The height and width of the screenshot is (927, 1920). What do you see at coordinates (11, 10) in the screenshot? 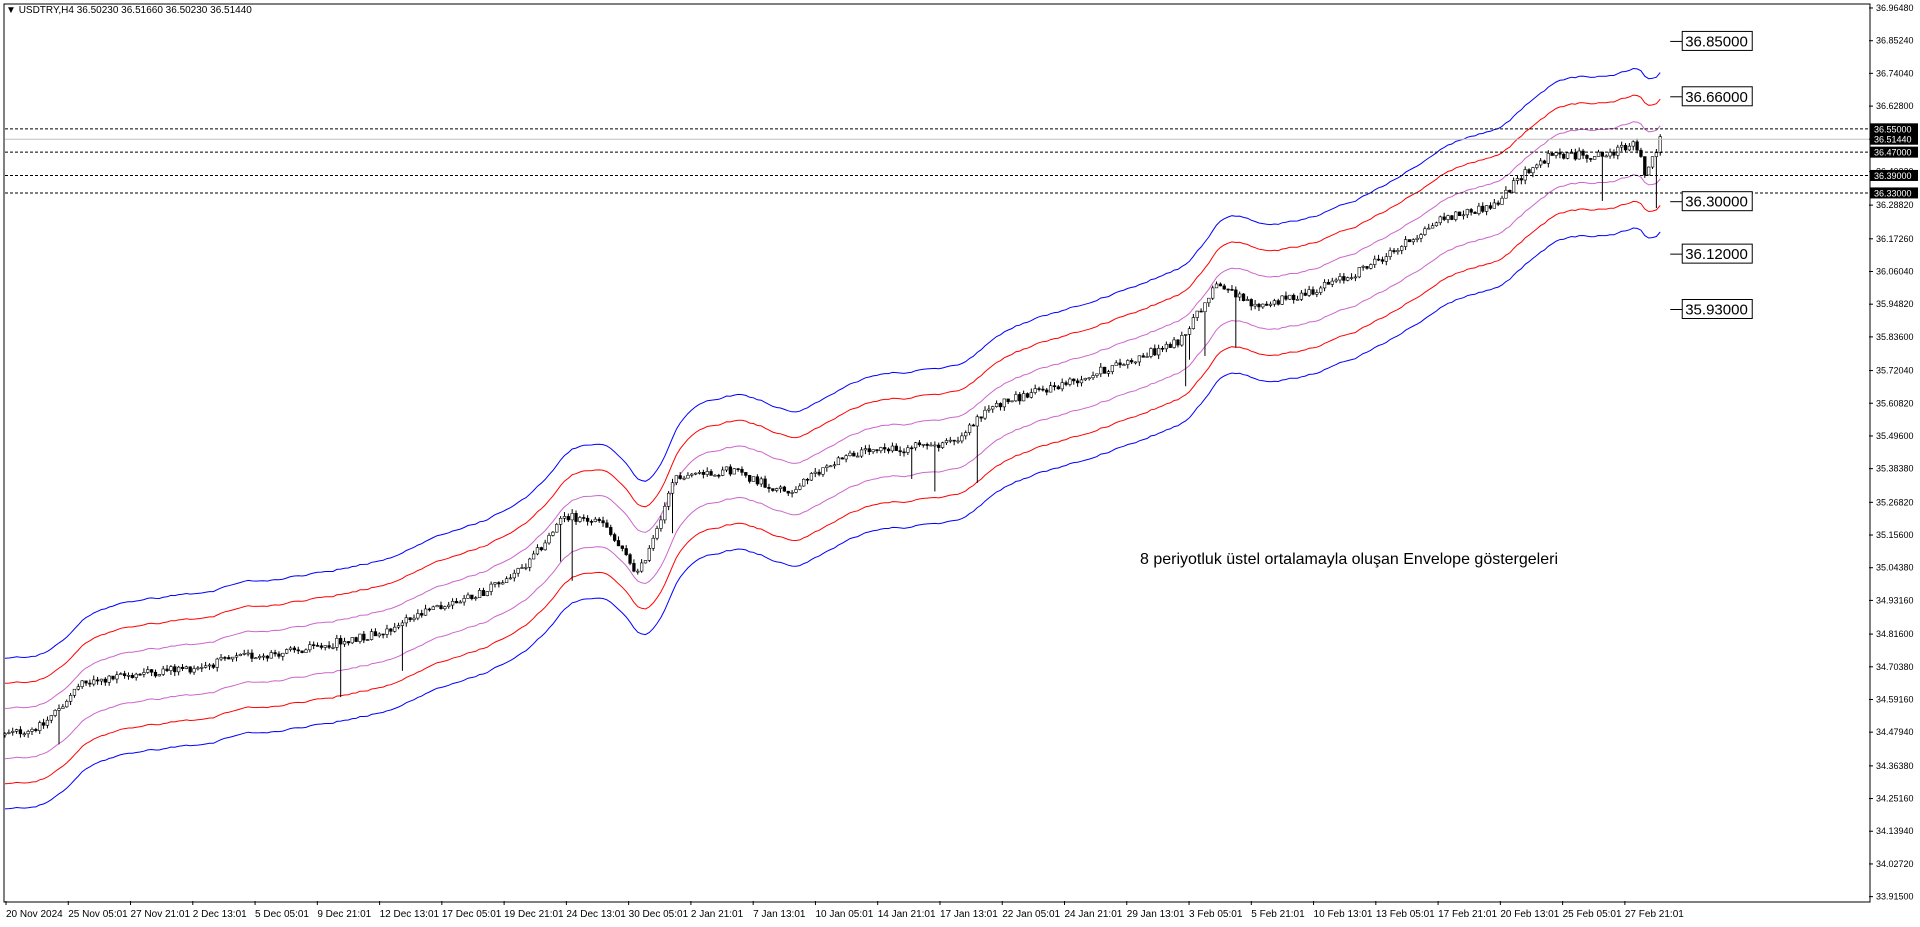
I see `dropdown-triangle-icon: ▼` at bounding box center [11, 10].